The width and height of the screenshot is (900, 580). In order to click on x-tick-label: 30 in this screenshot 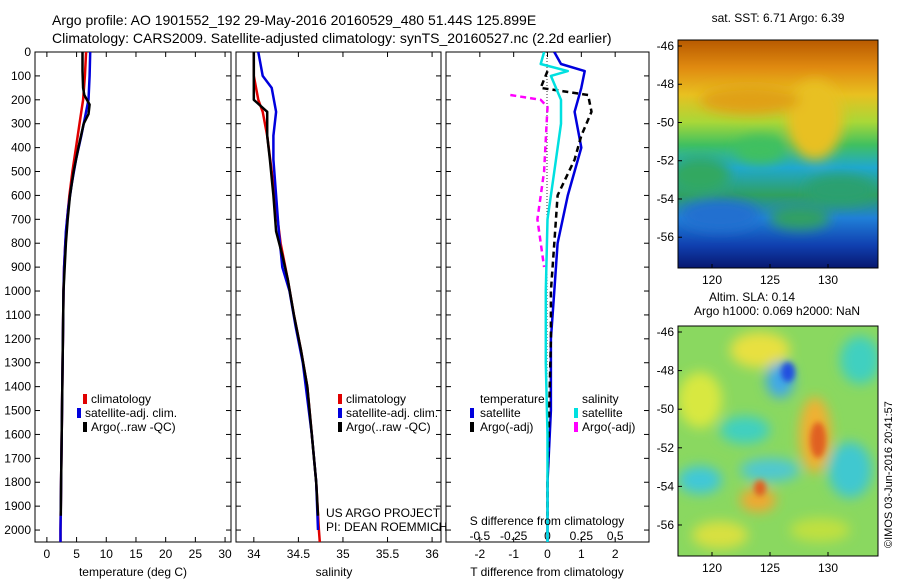, I will do `click(225, 554)`.